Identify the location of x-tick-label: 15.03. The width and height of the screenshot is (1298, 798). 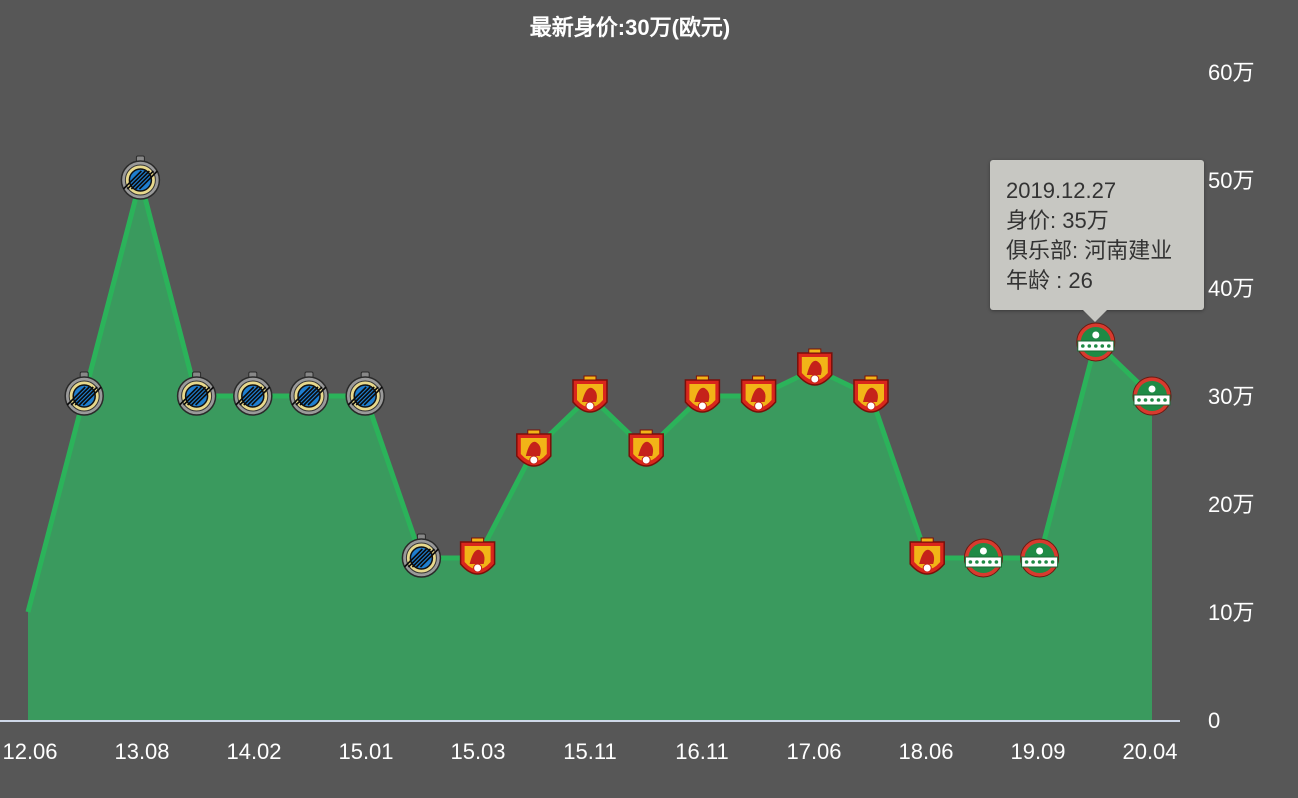
(477, 751).